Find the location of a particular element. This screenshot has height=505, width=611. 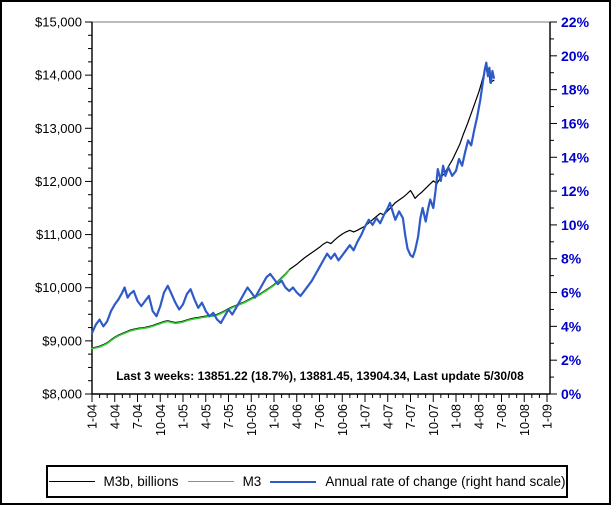

x-axis-tick-label: 1-09 is located at coordinates (548, 416).